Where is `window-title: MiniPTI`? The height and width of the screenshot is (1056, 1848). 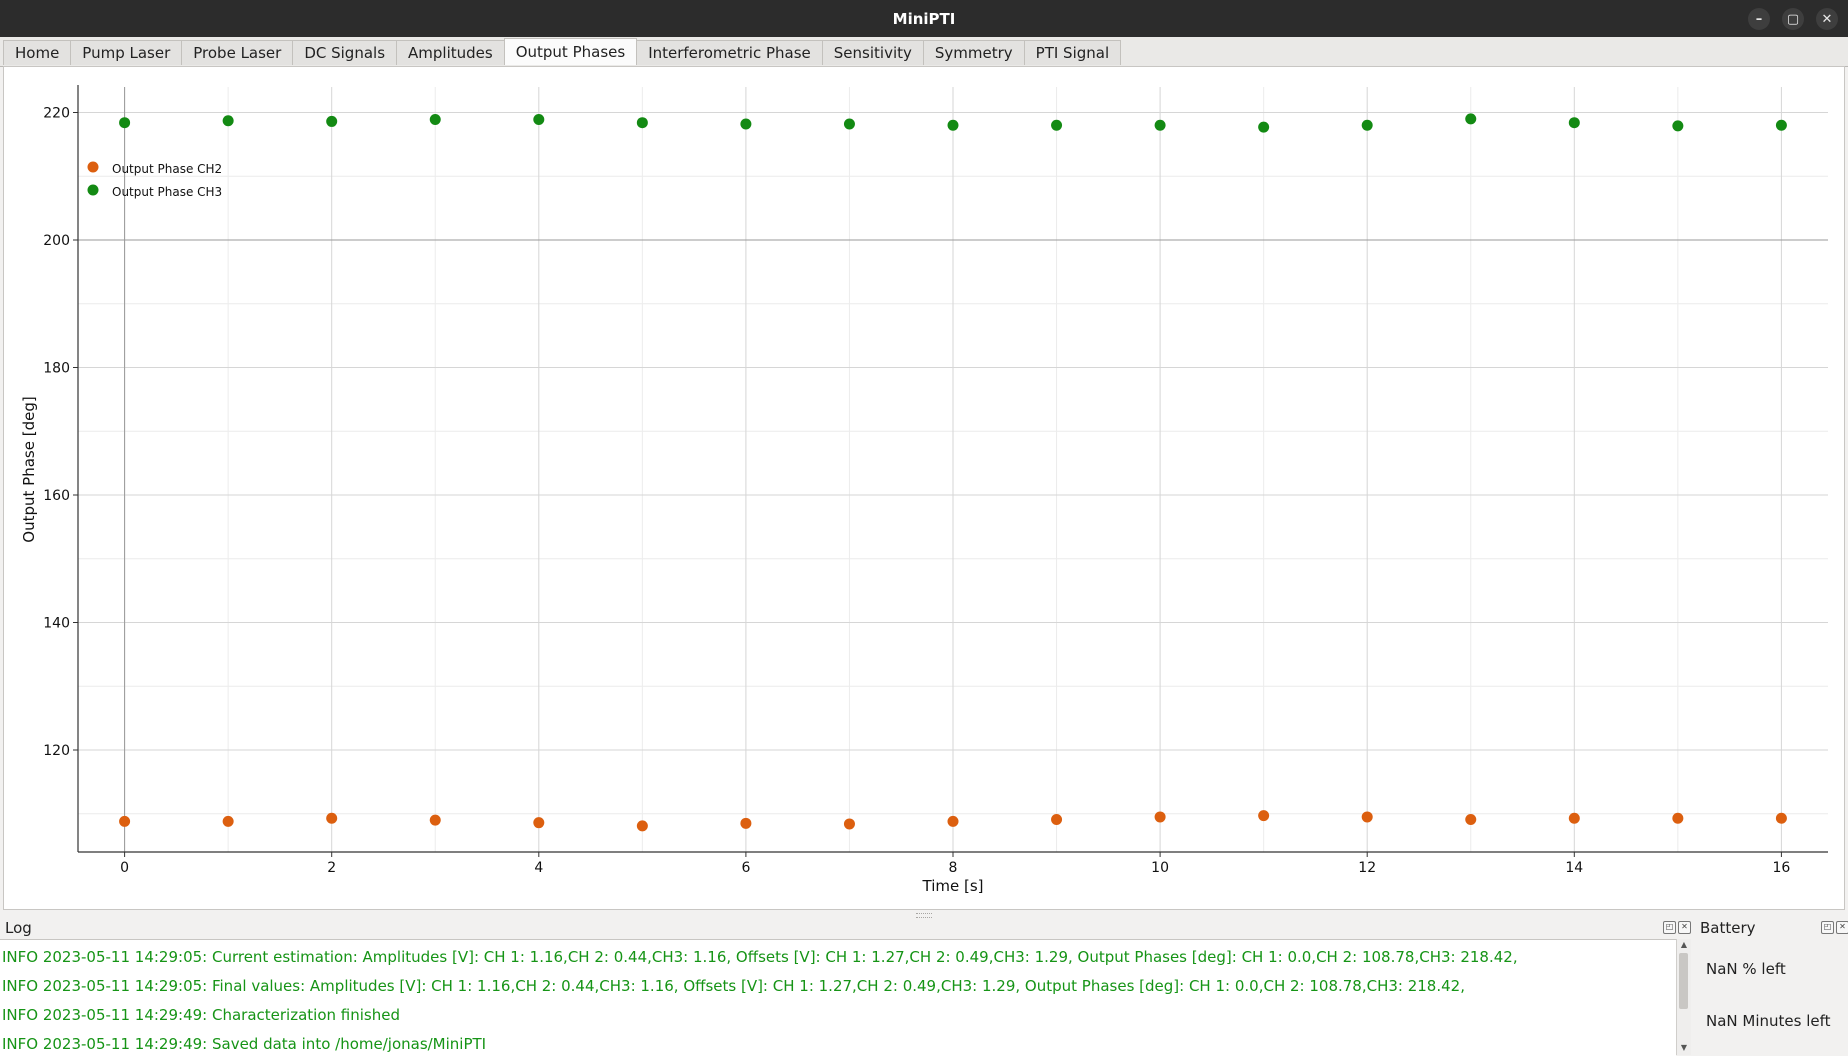 window-title: MiniPTI is located at coordinates (924, 18).